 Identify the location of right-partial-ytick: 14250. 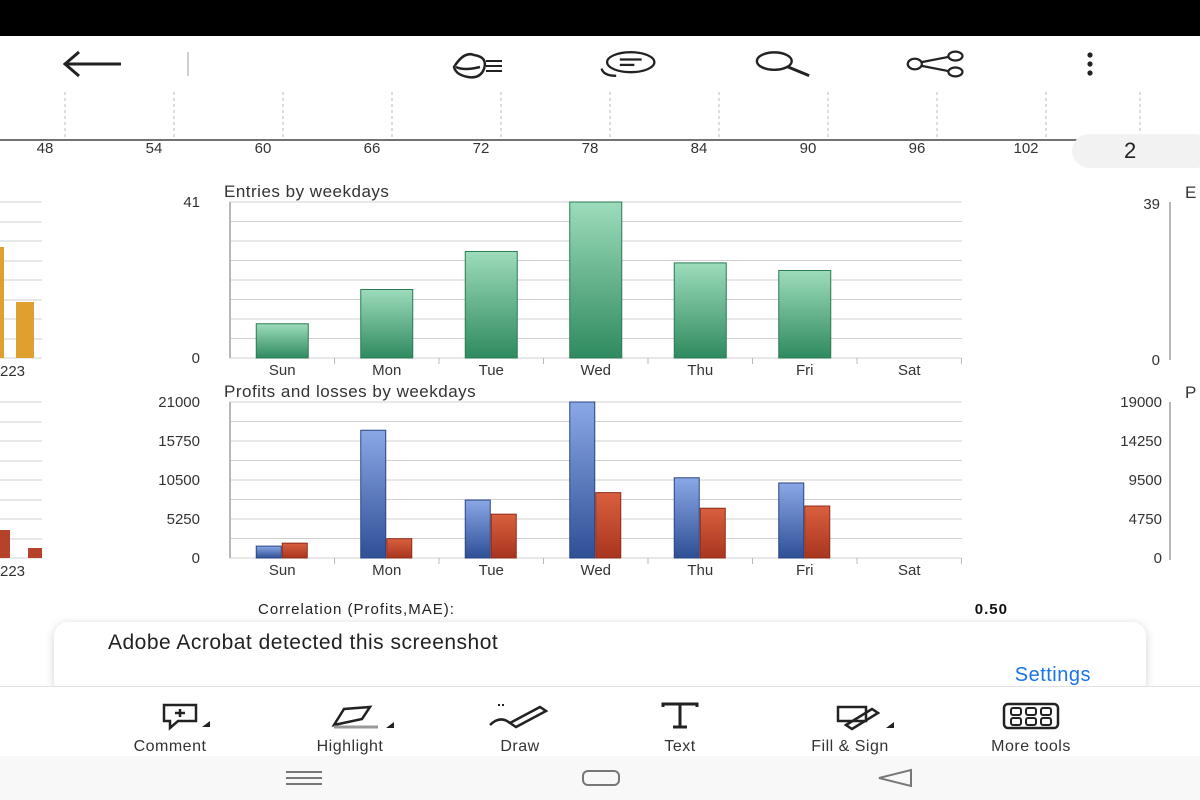
(1141, 441).